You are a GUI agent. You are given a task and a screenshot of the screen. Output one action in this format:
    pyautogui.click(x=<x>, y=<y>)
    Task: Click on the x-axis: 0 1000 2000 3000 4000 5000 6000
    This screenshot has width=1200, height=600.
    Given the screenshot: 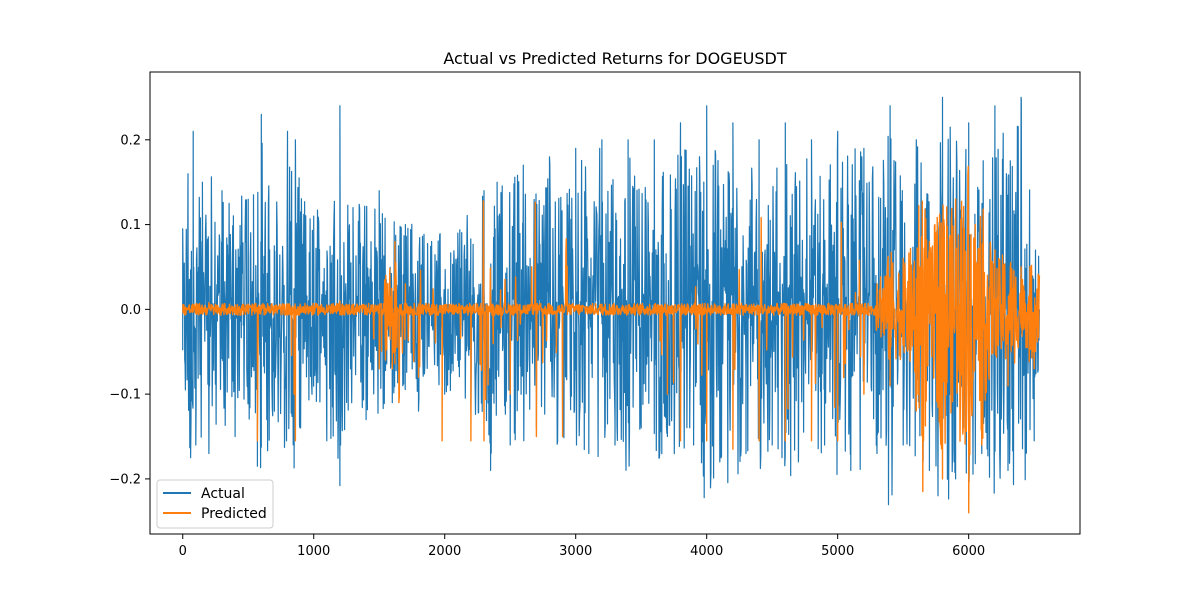 What is the action you would take?
    pyautogui.click(x=582, y=546)
    